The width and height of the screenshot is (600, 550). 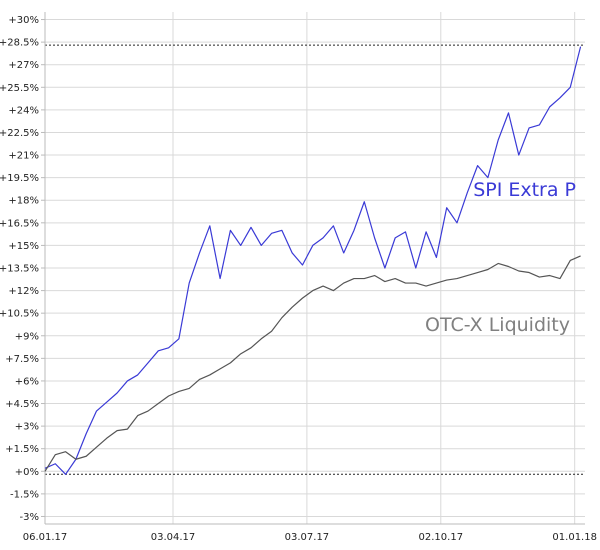 What do you see at coordinates (27, 381) in the screenshot?
I see `y-tick-label: +6%` at bounding box center [27, 381].